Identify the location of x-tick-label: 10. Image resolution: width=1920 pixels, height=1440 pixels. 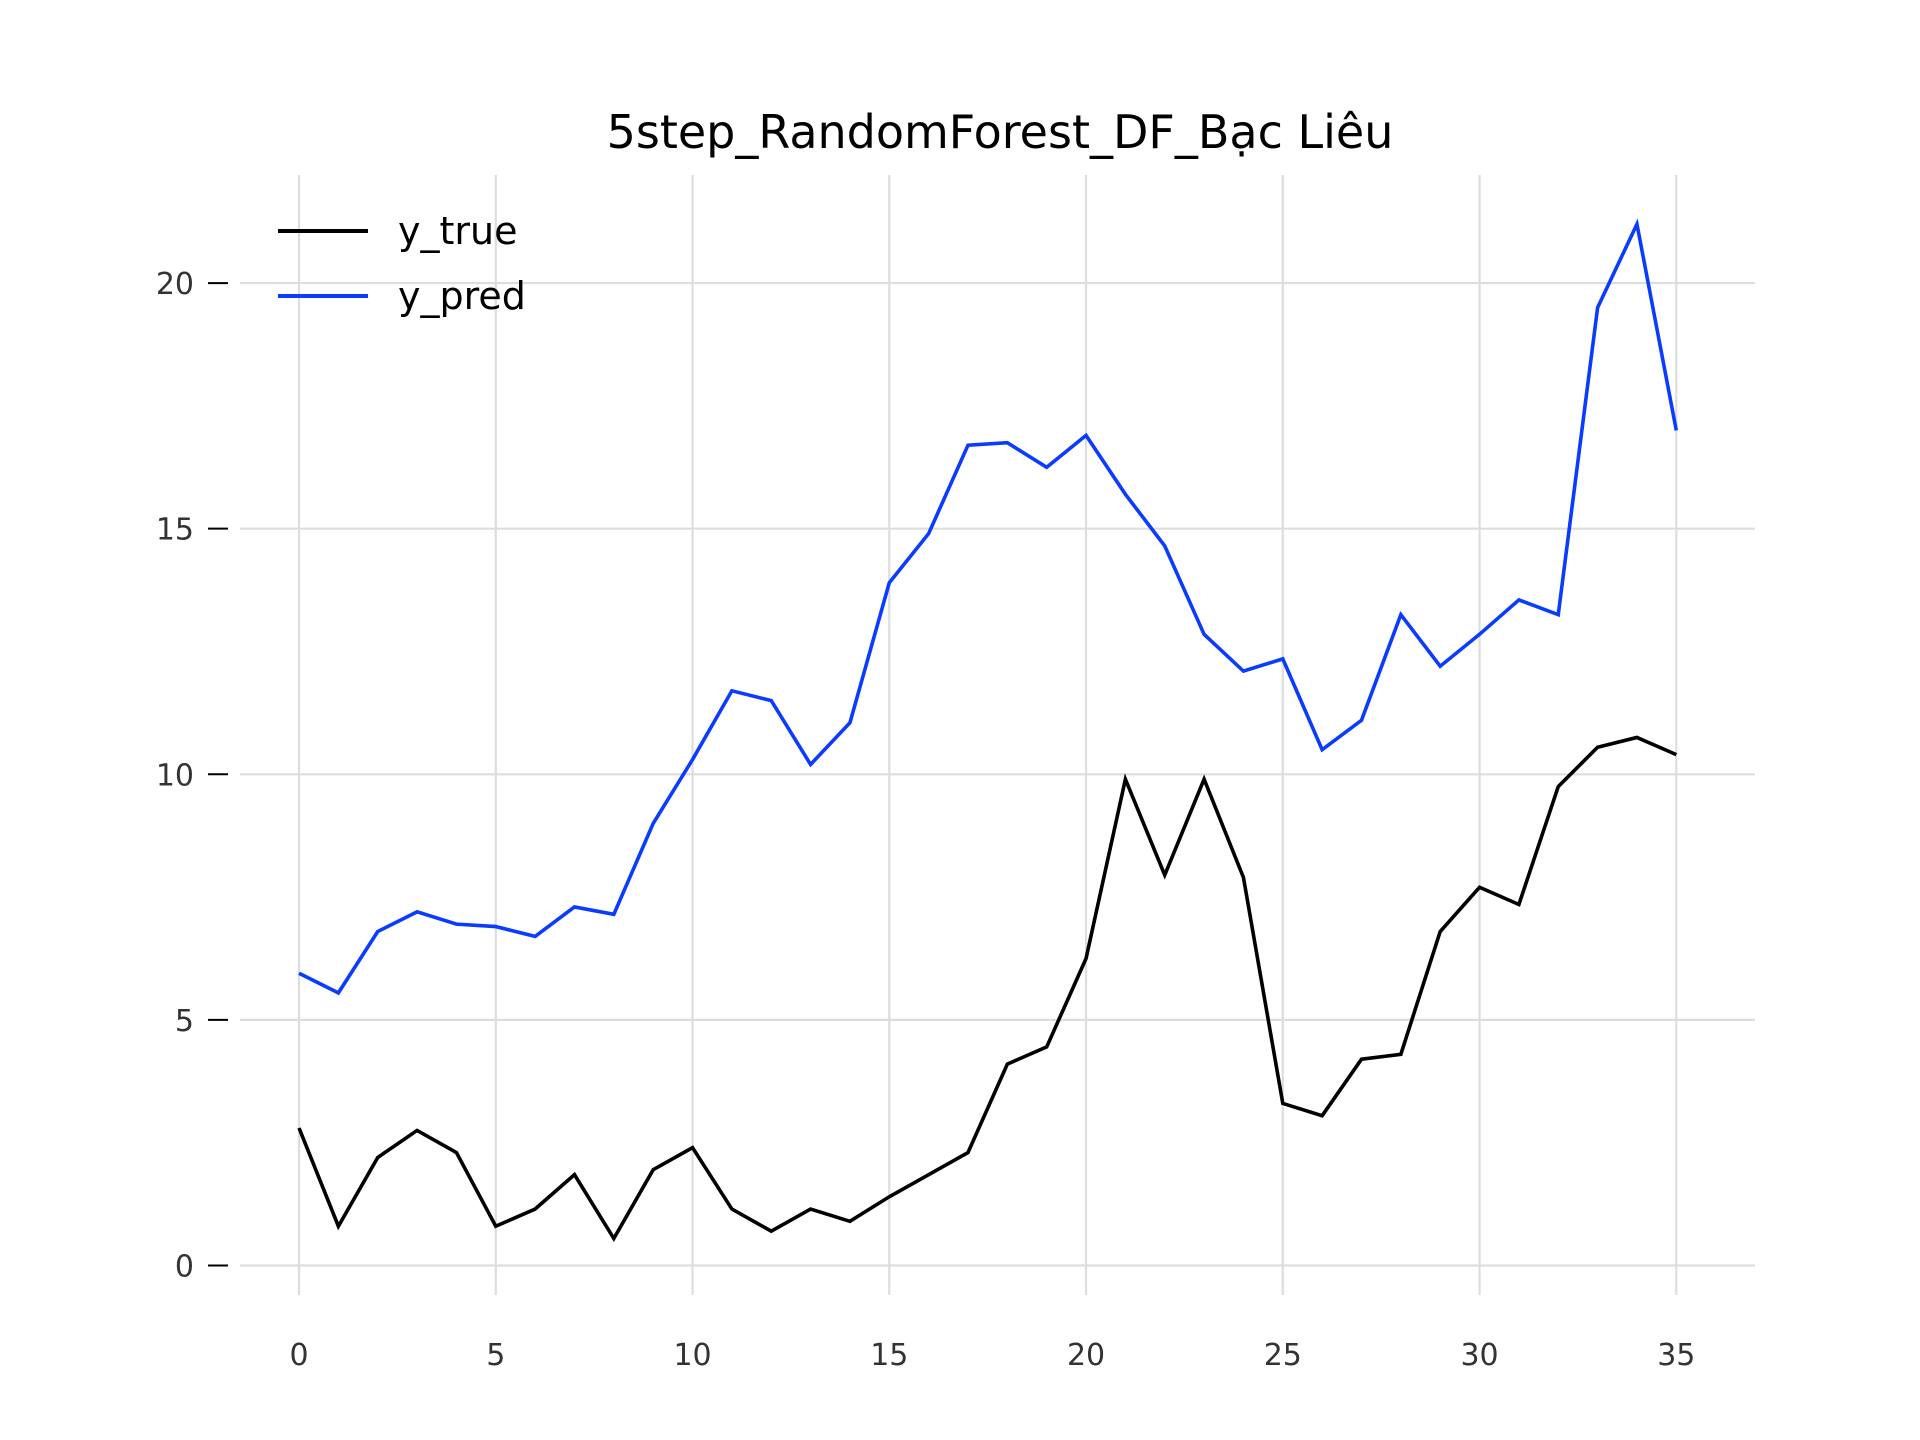
(692, 1355).